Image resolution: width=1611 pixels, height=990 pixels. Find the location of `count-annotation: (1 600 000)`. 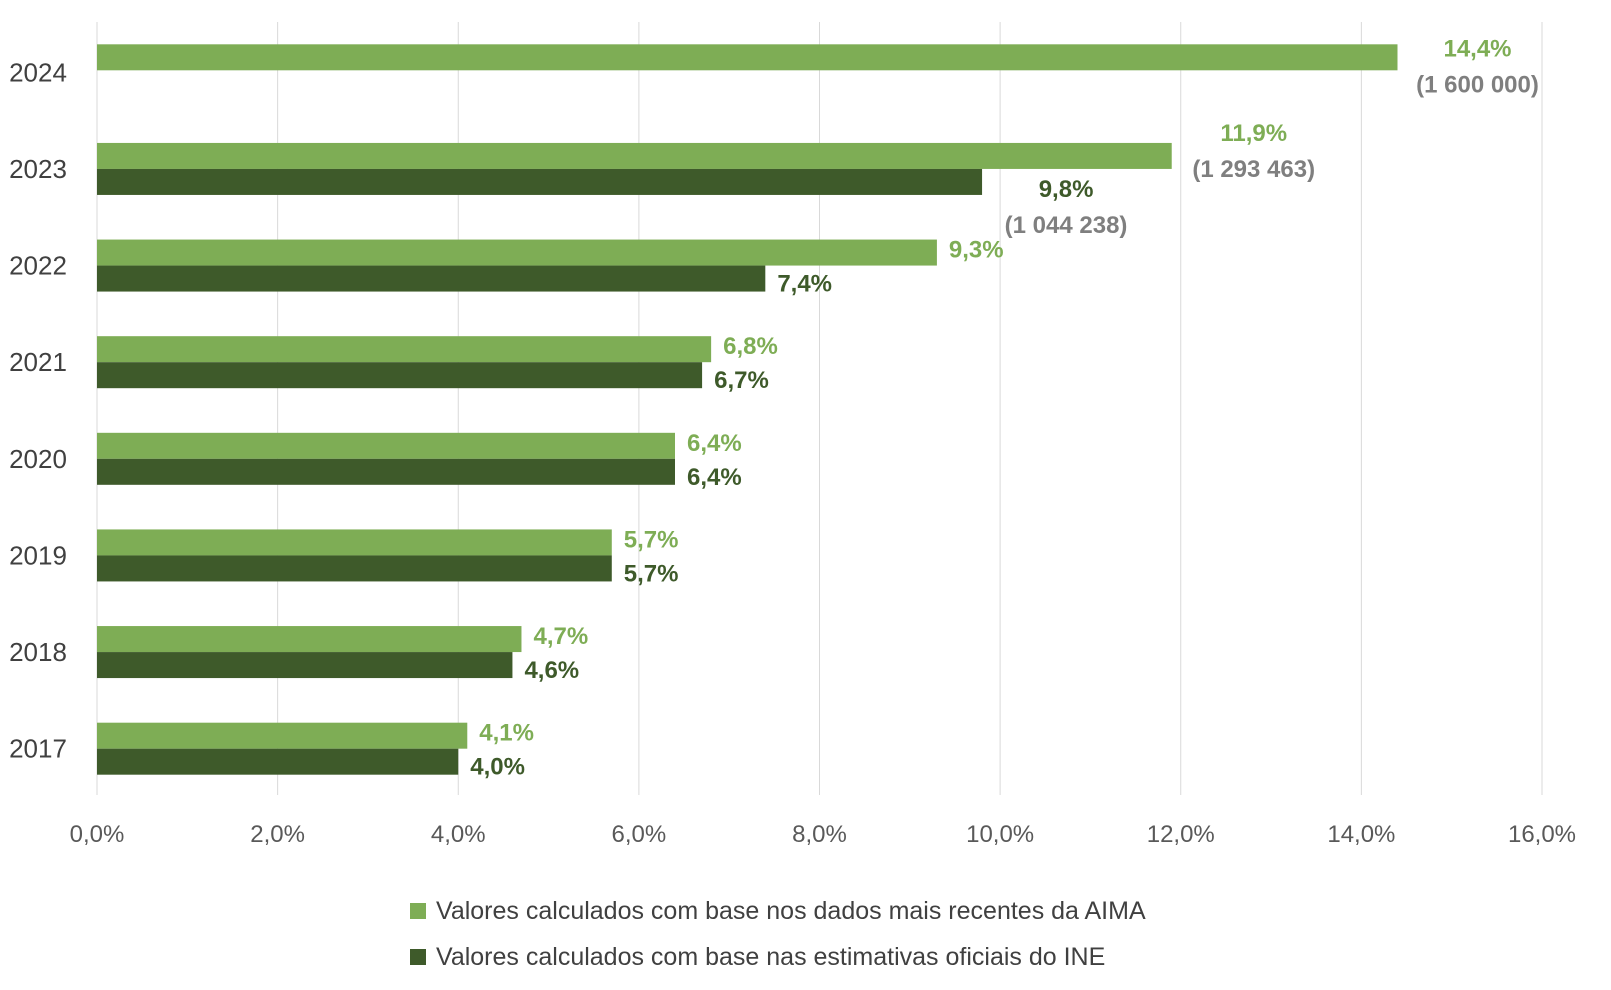

count-annotation: (1 600 000) is located at coordinates (1477, 84).